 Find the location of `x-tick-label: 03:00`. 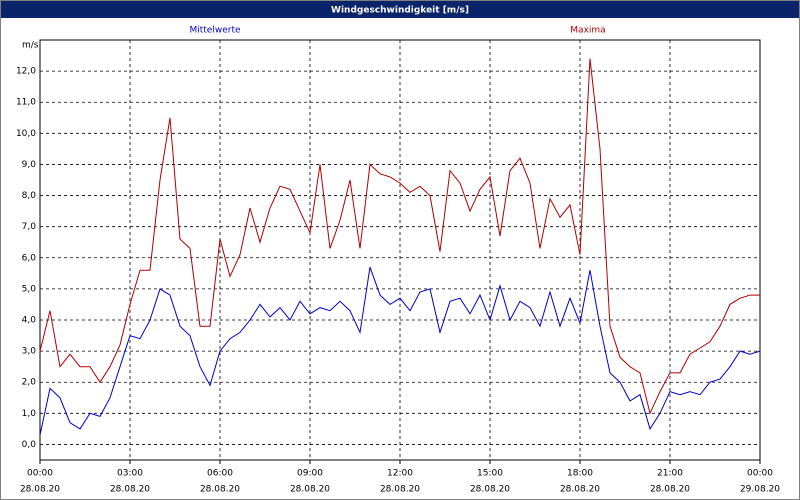

x-tick-label: 03:00 is located at coordinates (130, 474).